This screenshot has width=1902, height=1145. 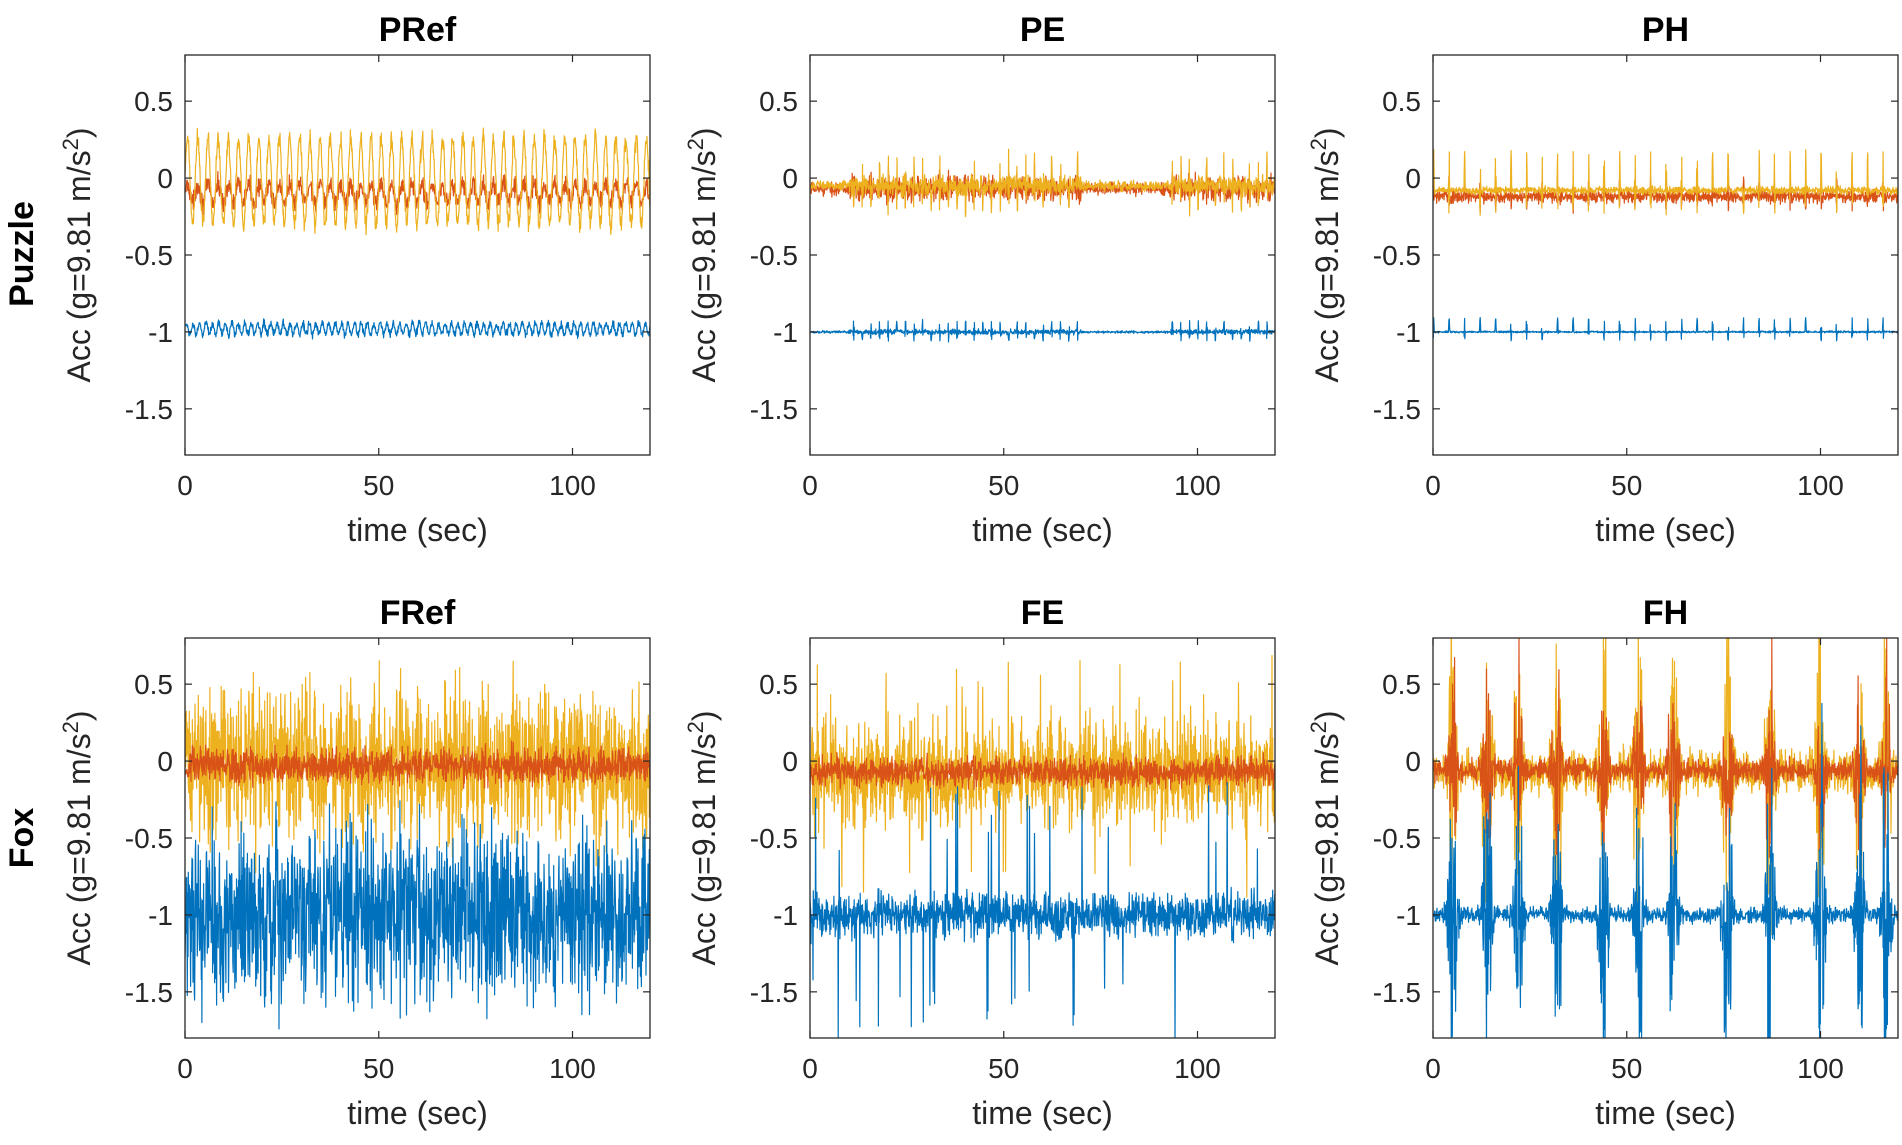 What do you see at coordinates (1665, 613) in the screenshot?
I see `panel-title: FH` at bounding box center [1665, 613].